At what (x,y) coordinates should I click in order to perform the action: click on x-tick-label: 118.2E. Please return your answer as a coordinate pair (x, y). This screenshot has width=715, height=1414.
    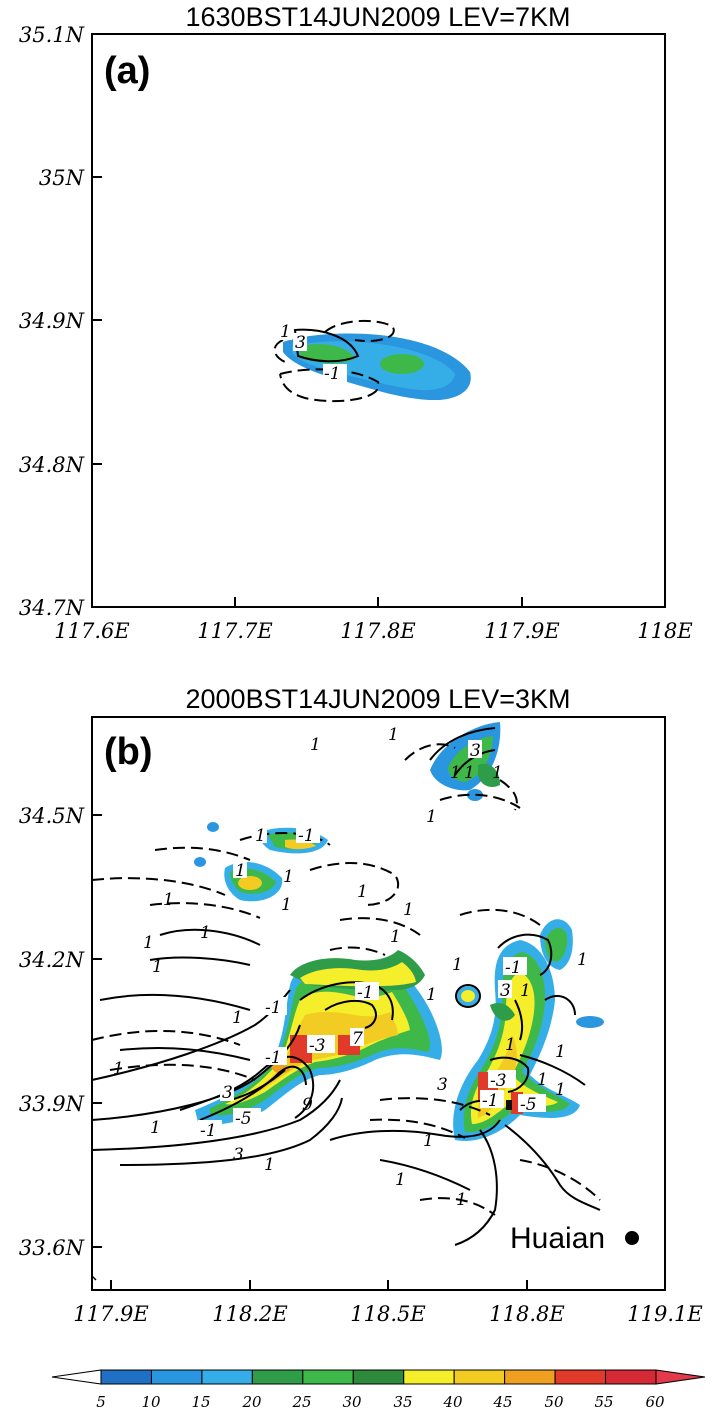
    Looking at the image, I should click on (249, 1314).